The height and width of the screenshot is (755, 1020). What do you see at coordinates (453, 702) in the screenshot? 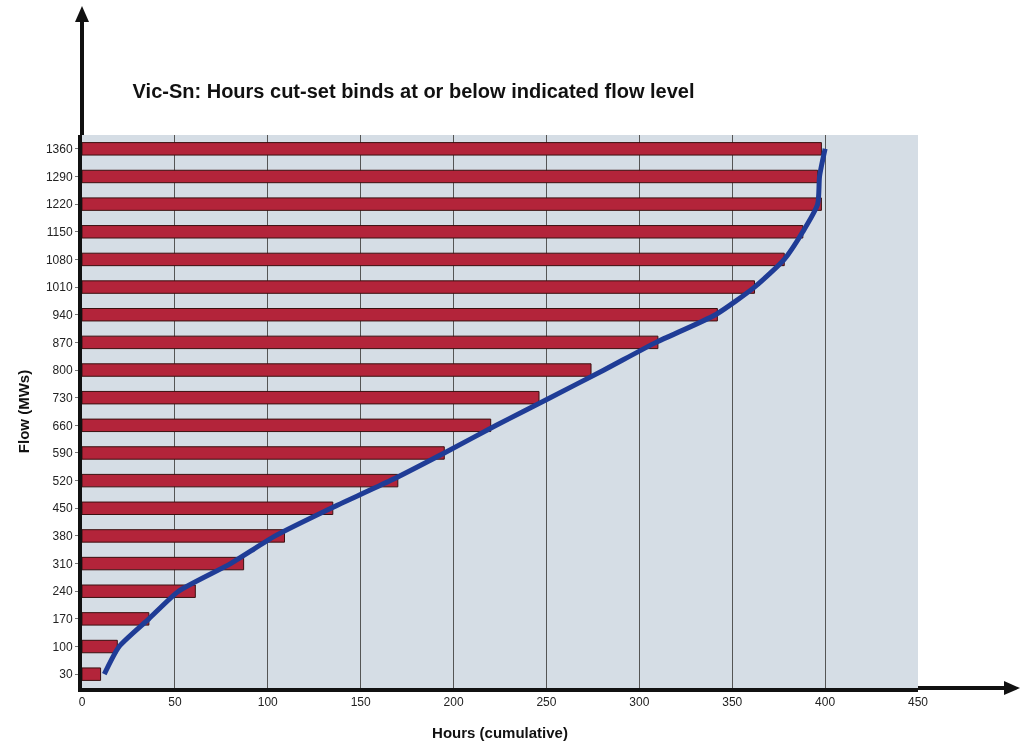
I see `x-tick-label: 200` at bounding box center [453, 702].